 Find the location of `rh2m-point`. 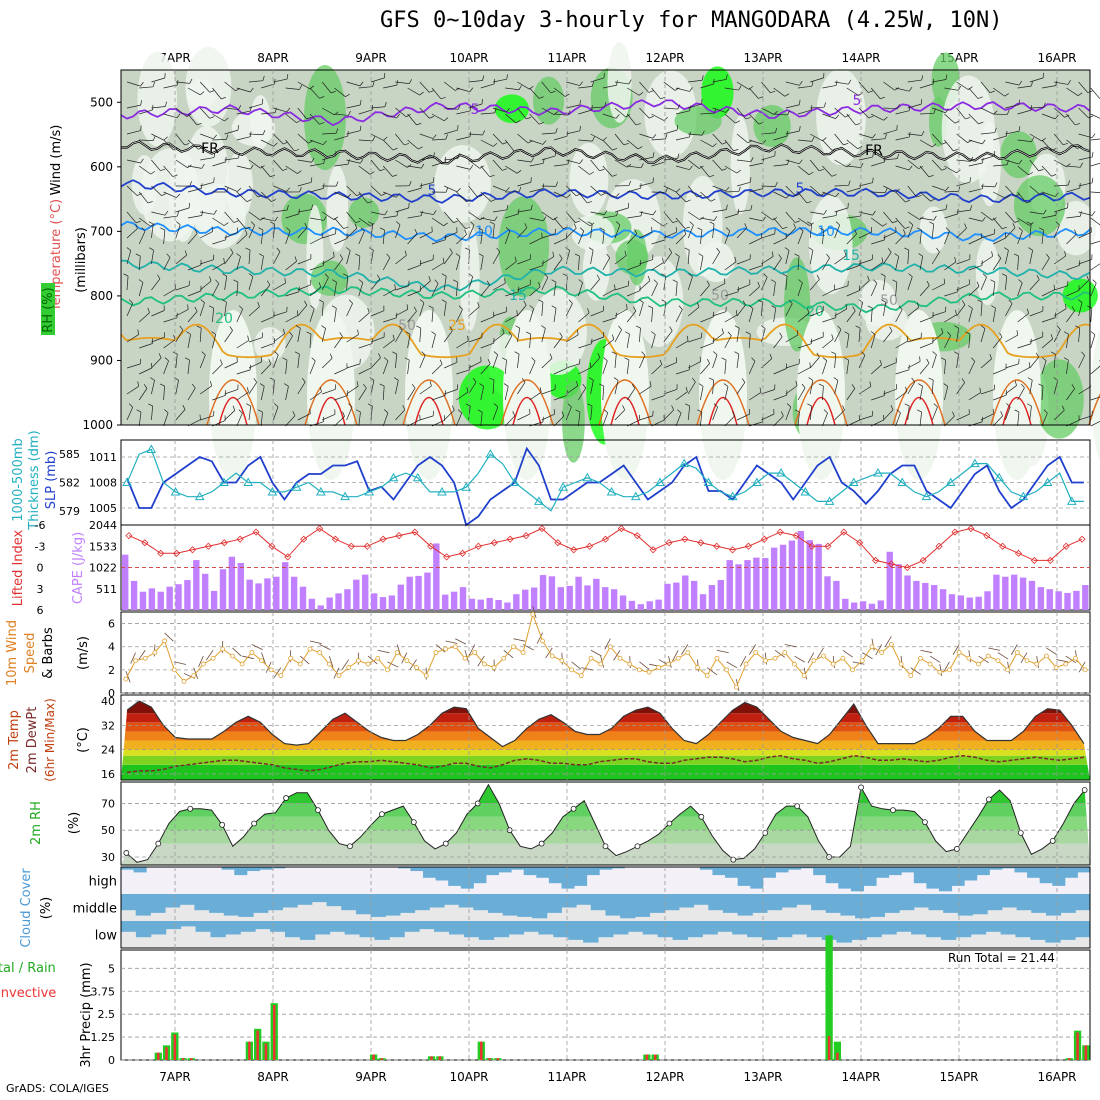

rh2m-point is located at coordinates (1052, 841).